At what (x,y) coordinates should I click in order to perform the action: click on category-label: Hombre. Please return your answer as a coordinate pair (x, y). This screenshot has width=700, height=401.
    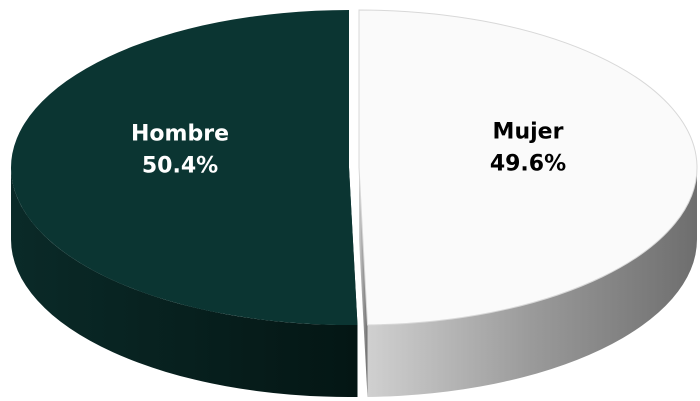
    Looking at the image, I should click on (180, 133).